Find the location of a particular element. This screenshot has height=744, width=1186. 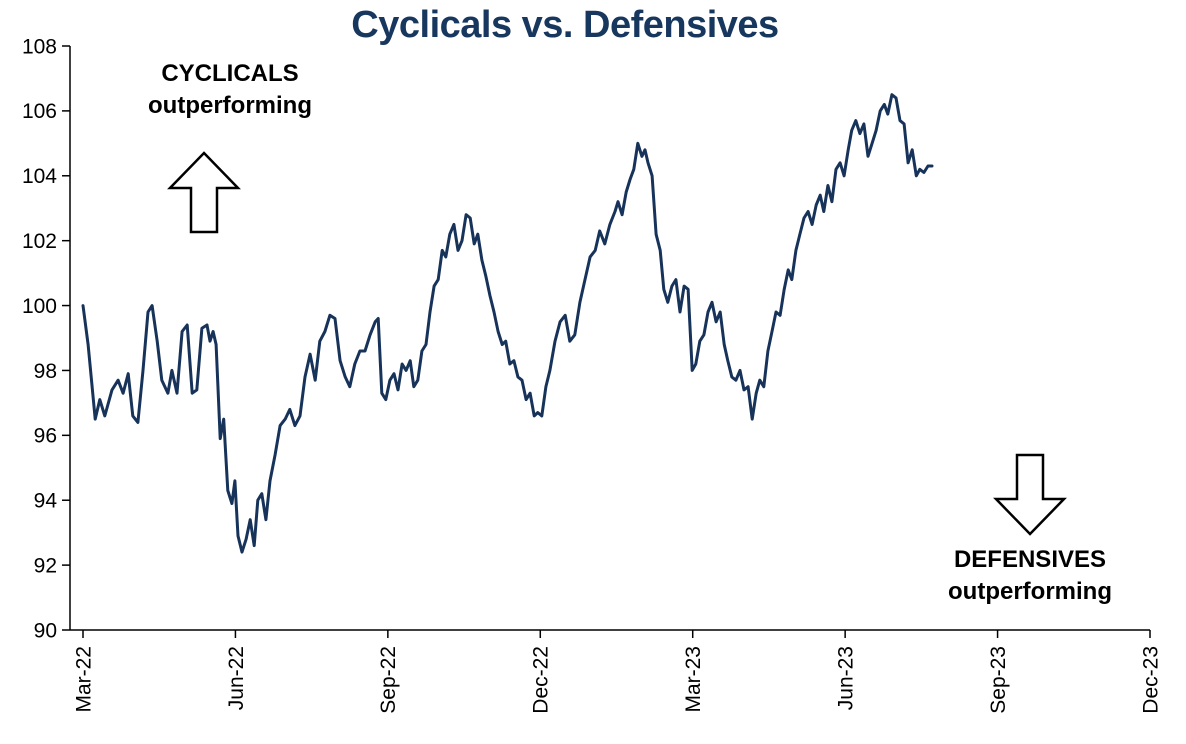

x-tick-label: Sep-22 is located at coordinates (388, 680).